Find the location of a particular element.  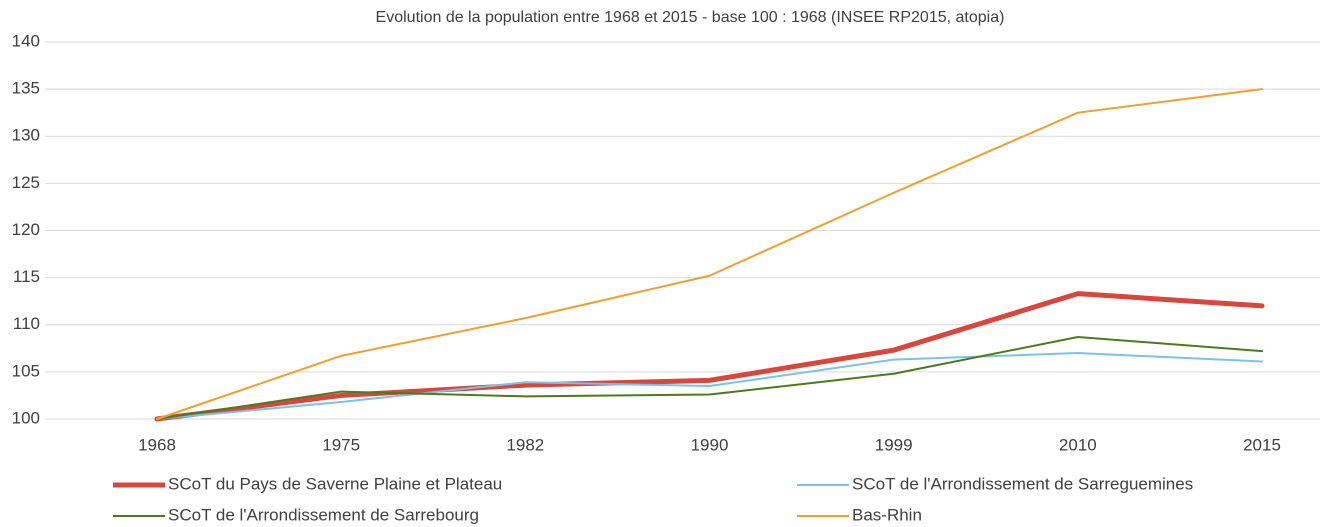

legend-label: Bas-Rhin is located at coordinates (887, 514).